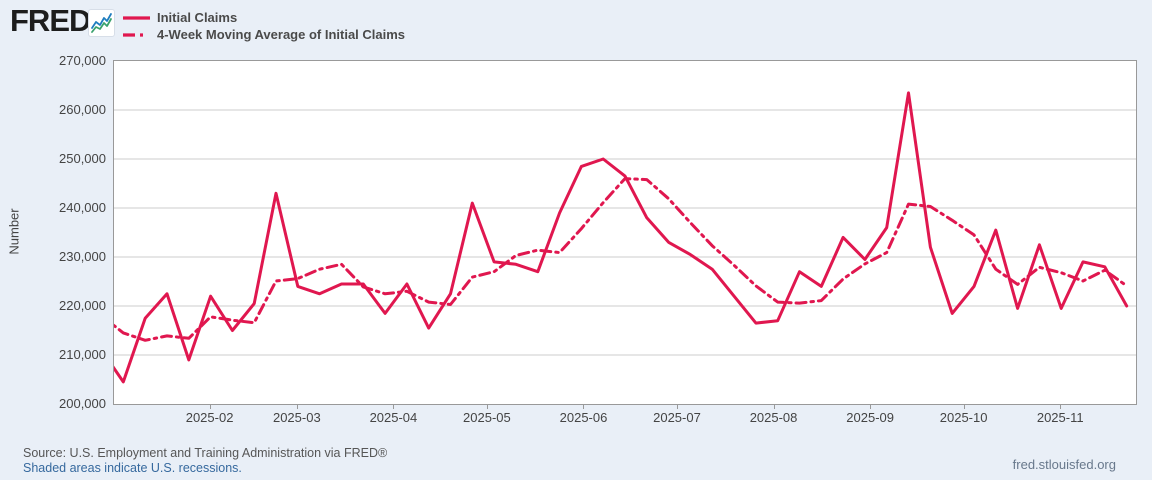 Image resolution: width=1152 pixels, height=480 pixels. Describe the element at coordinates (82, 403) in the screenshot. I see `y-tick-label: 200,000` at that location.